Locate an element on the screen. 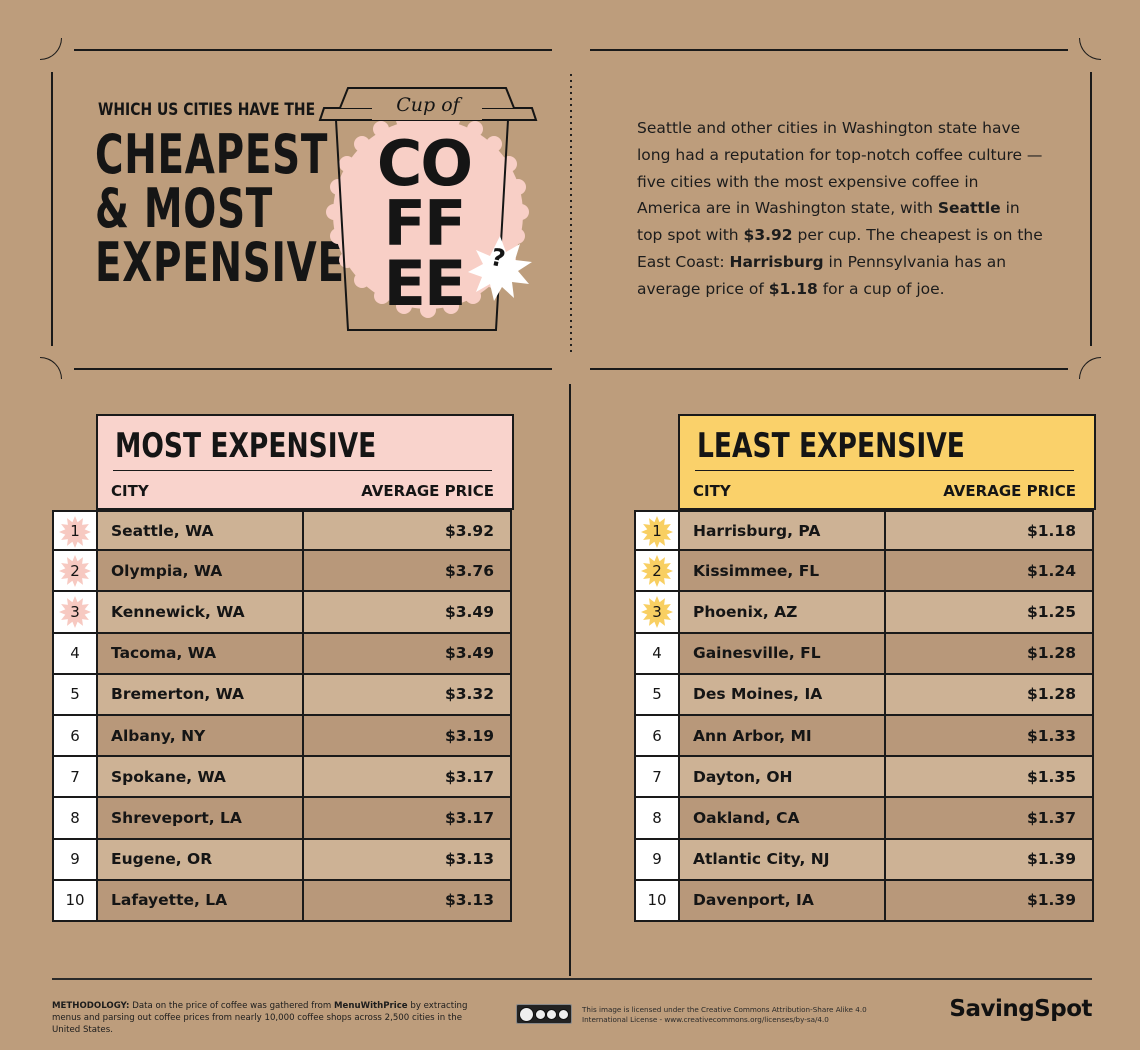 This screenshot has width=1140, height=1050. price-cell: $3.13 is located at coordinates (408, 900).